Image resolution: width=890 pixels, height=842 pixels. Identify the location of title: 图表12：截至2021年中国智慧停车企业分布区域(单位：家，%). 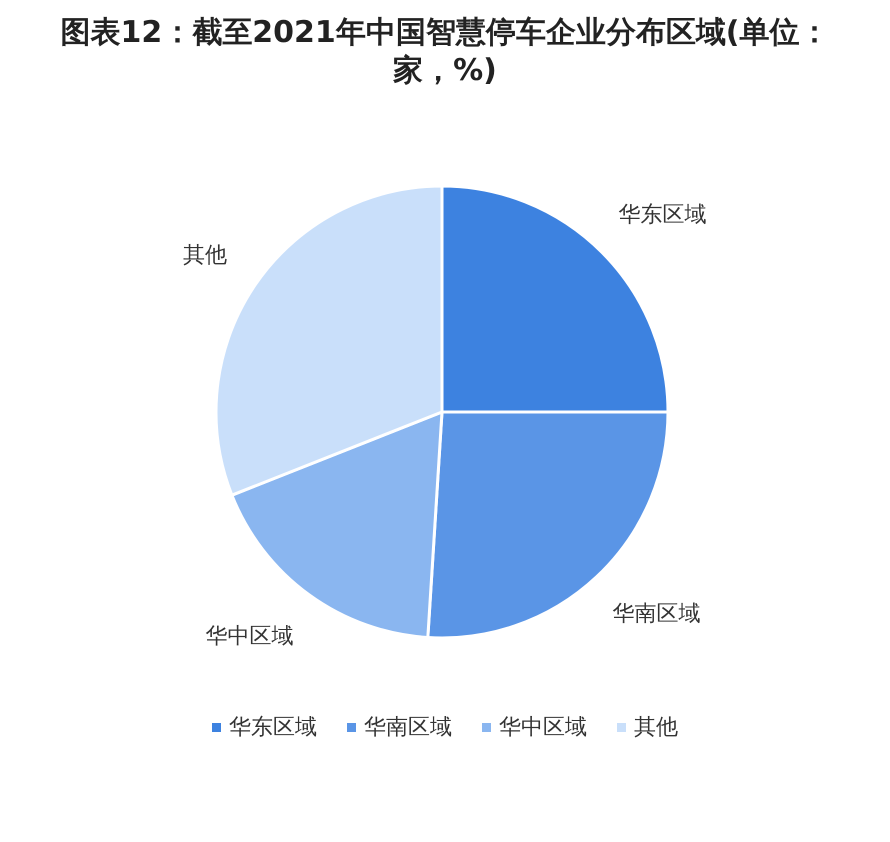
(445, 52).